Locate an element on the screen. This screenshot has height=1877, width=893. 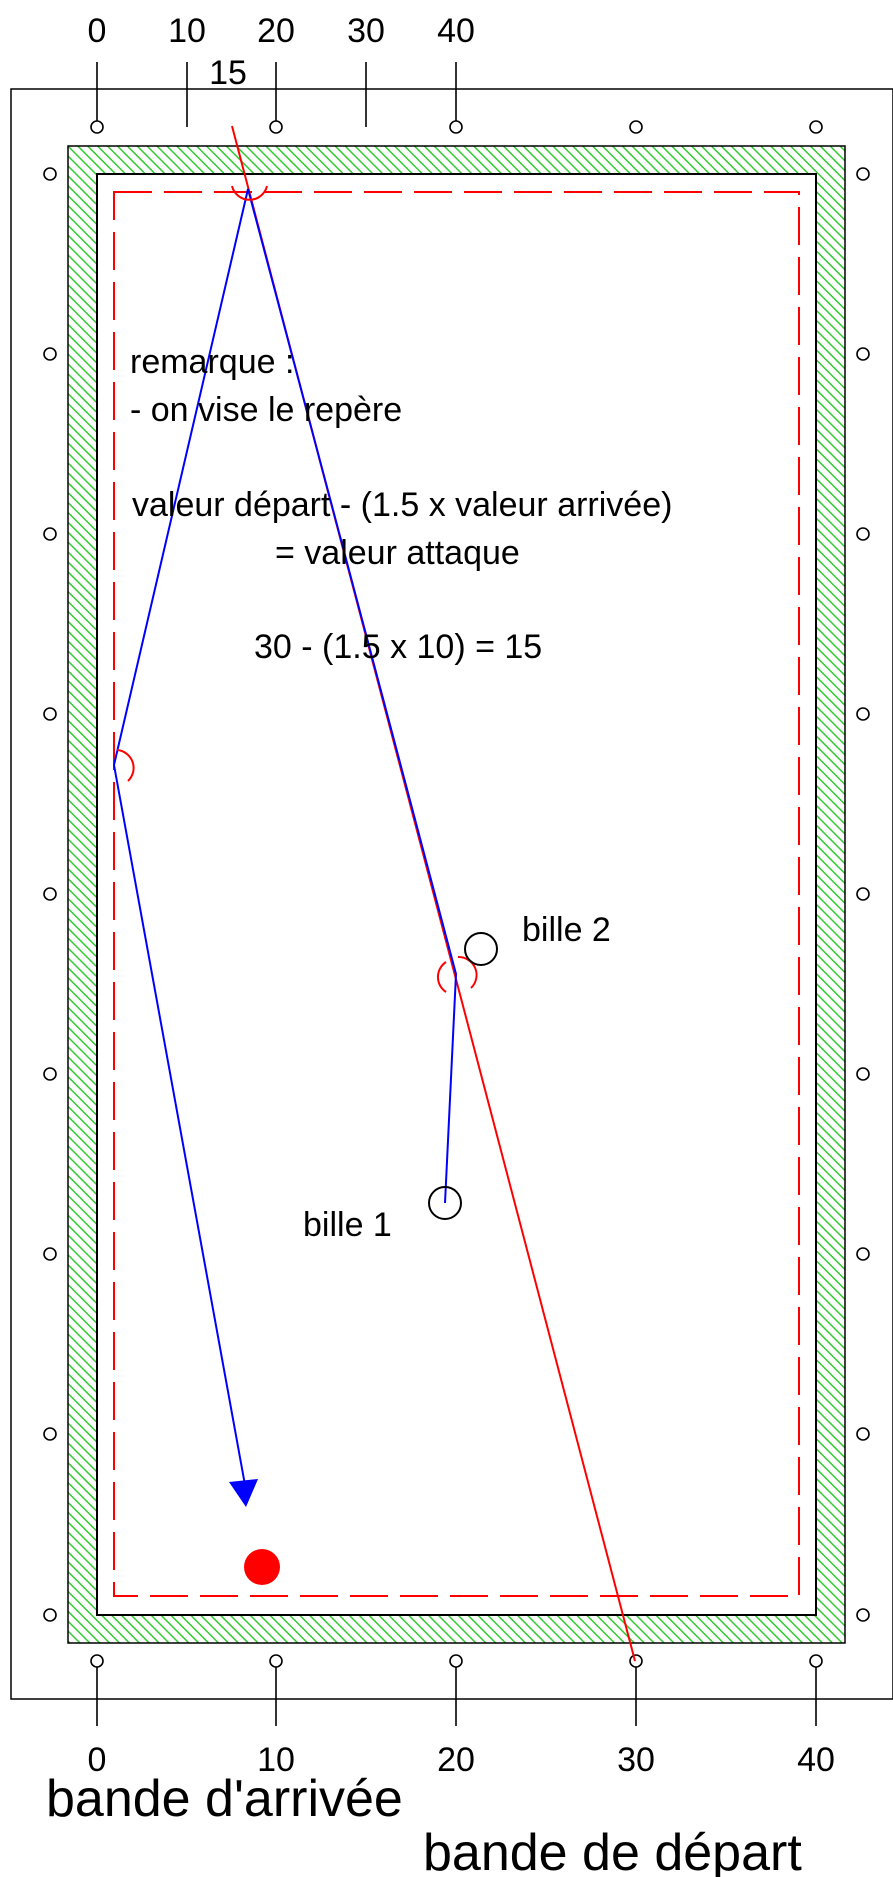
diamonds-left is located at coordinates (50, 894).